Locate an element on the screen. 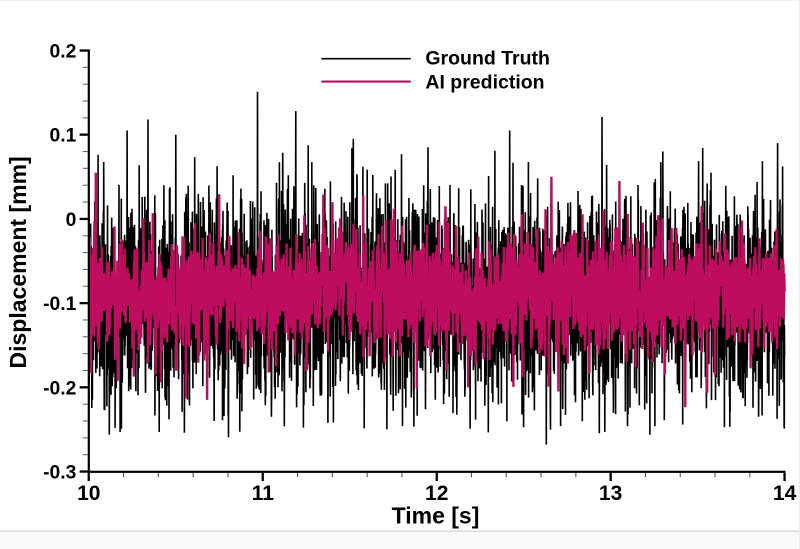 The width and height of the screenshot is (800, 549). svg-text: -0.1 is located at coordinates (60, 304).